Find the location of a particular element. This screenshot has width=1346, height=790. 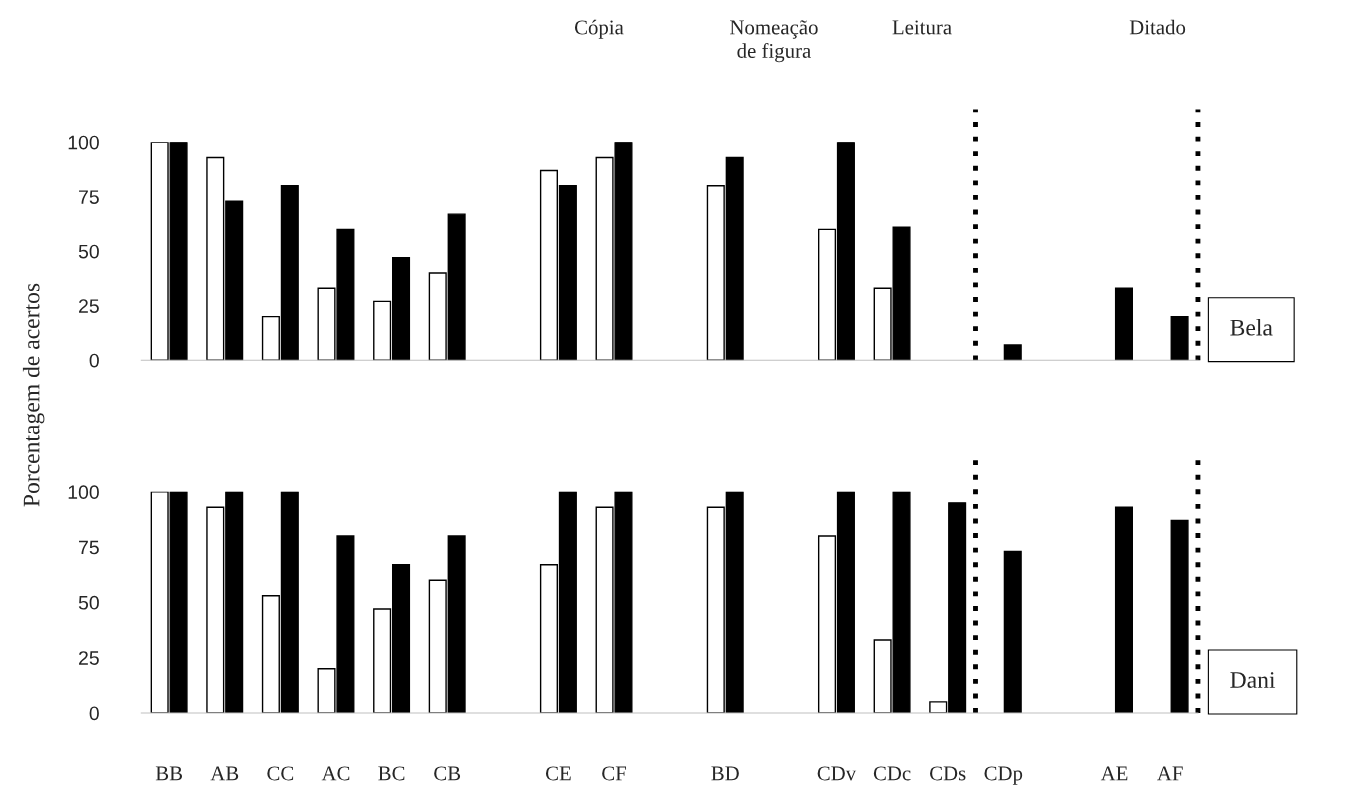

x-tick-label: CC is located at coordinates (280, 773).